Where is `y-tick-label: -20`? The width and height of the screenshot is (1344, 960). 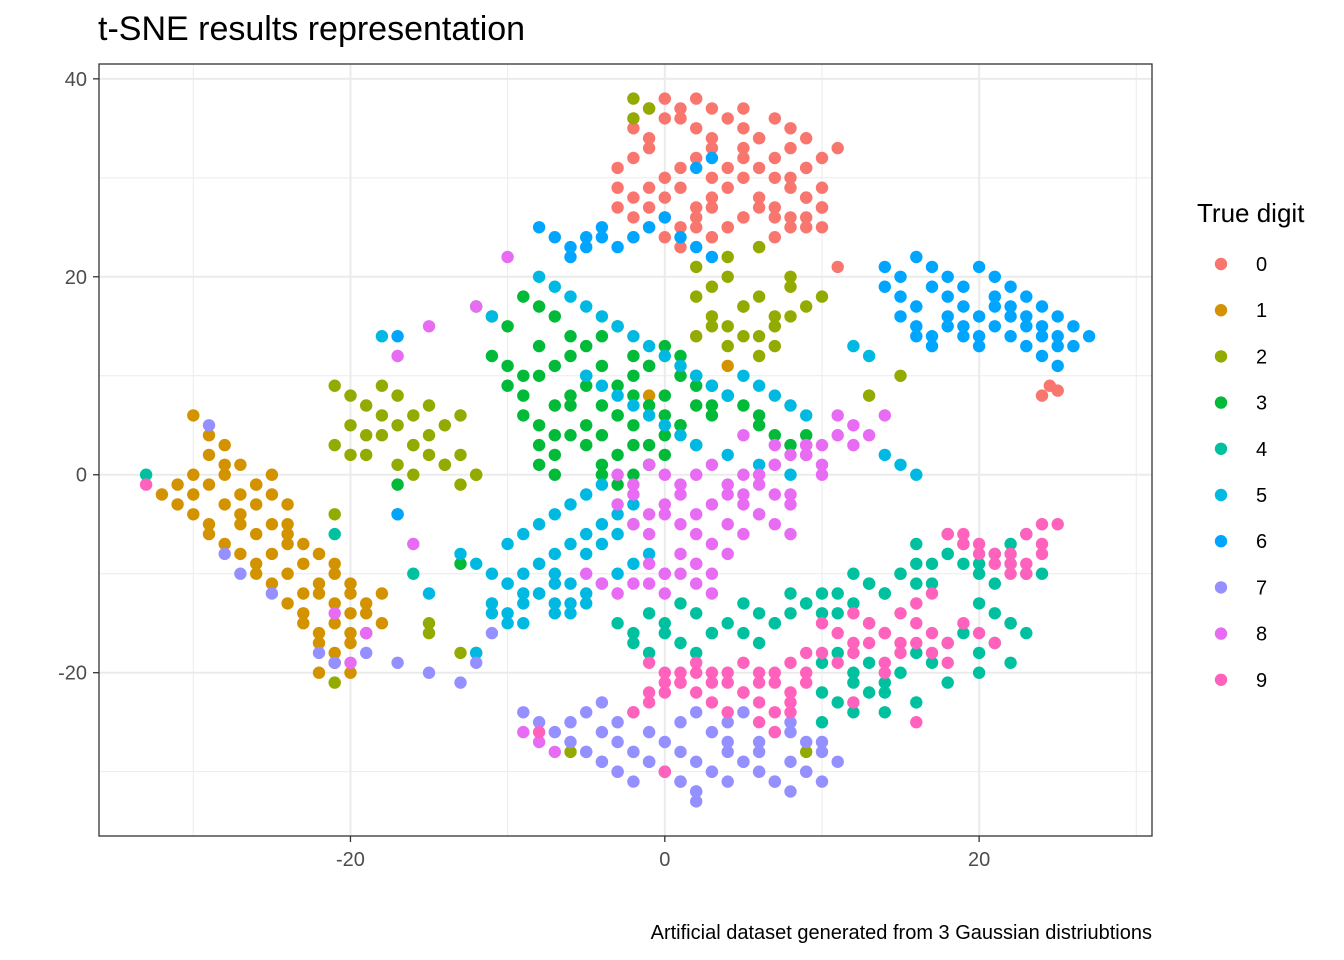 y-tick-label: -20 is located at coordinates (72, 674).